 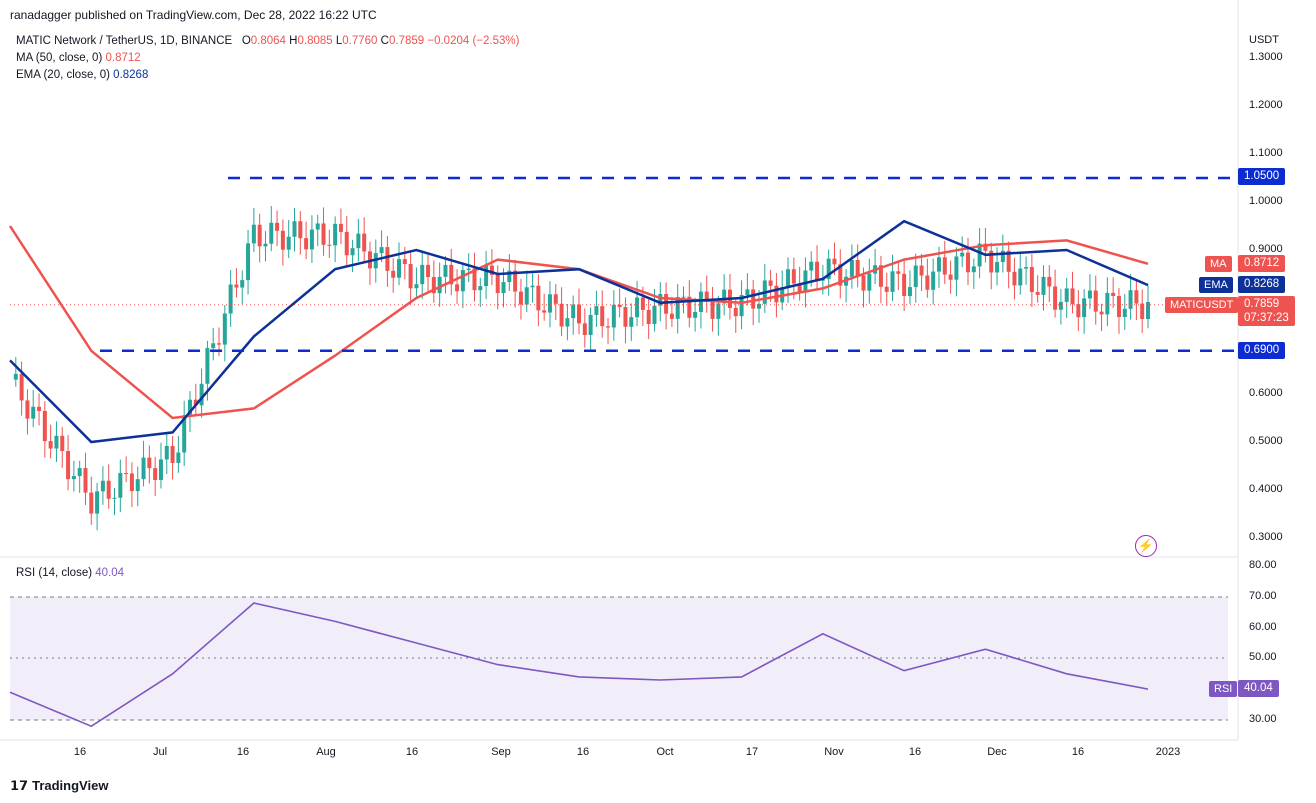 What do you see at coordinates (59, 786) in the screenshot?
I see `tradingview-logo: 𝟭𝟳 TradingView` at bounding box center [59, 786].